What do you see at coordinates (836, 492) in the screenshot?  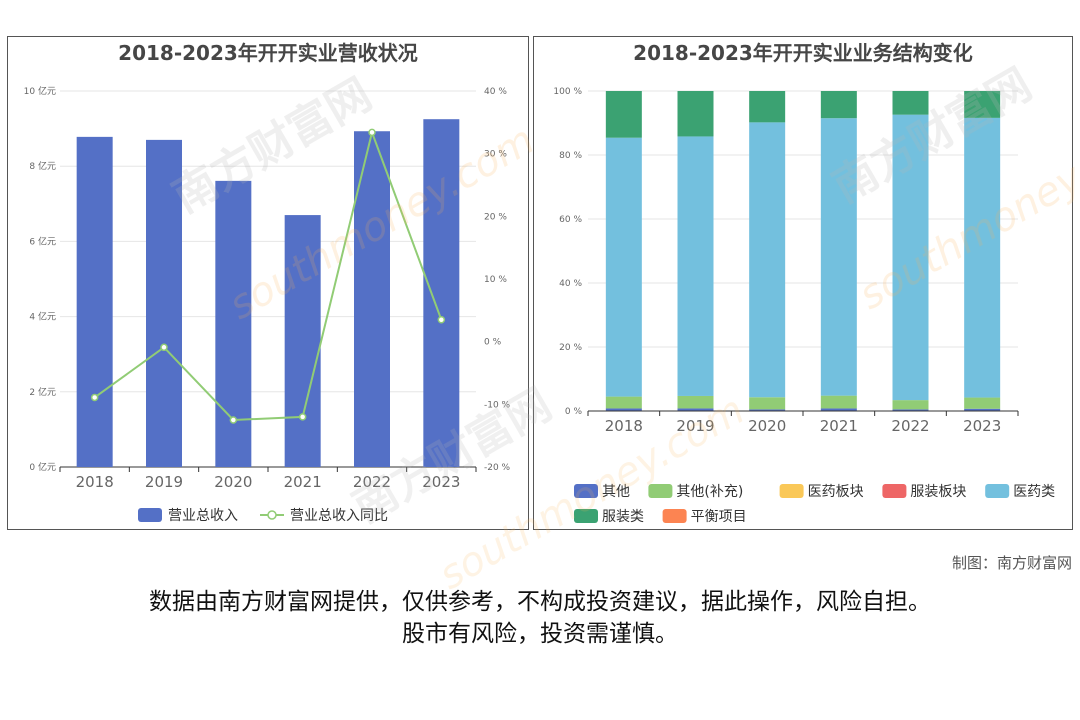 I see `legend-label: 医药板块` at bounding box center [836, 492].